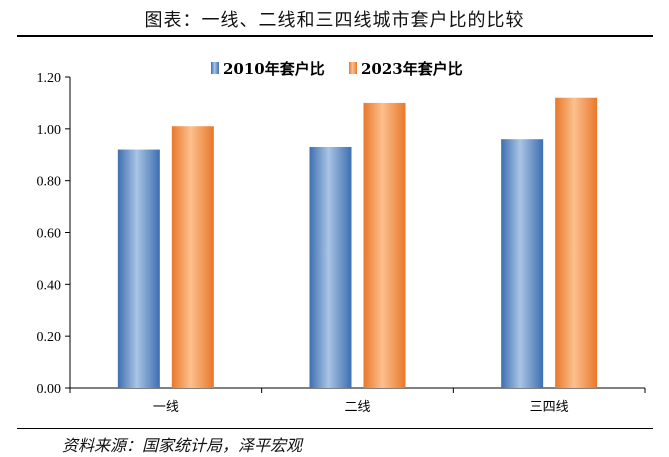 Image resolution: width=669 pixels, height=457 pixels. Describe the element at coordinates (274, 69) in the screenshot. I see `legend-label-2010: 2010年套户比` at that location.